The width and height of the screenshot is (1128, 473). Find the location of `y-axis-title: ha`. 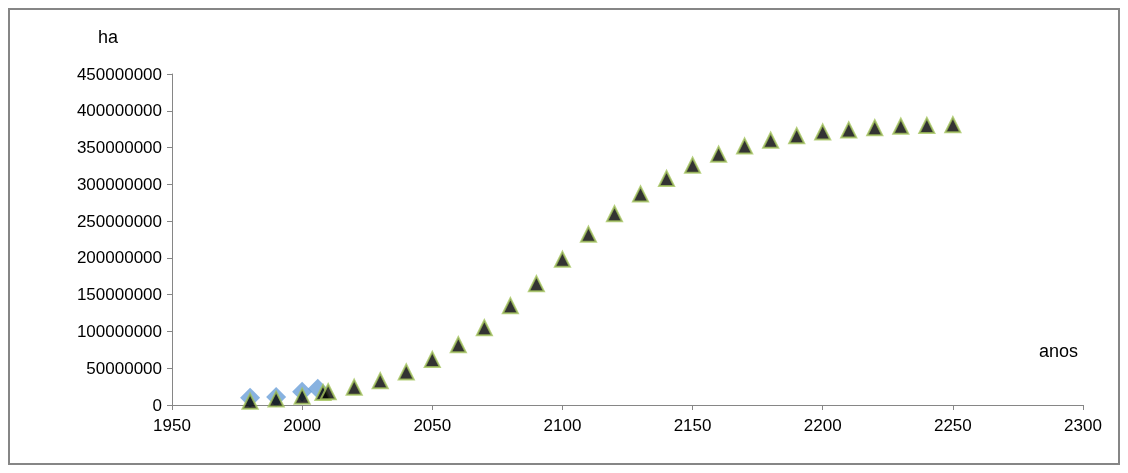

y-axis-title: ha is located at coordinates (109, 37).